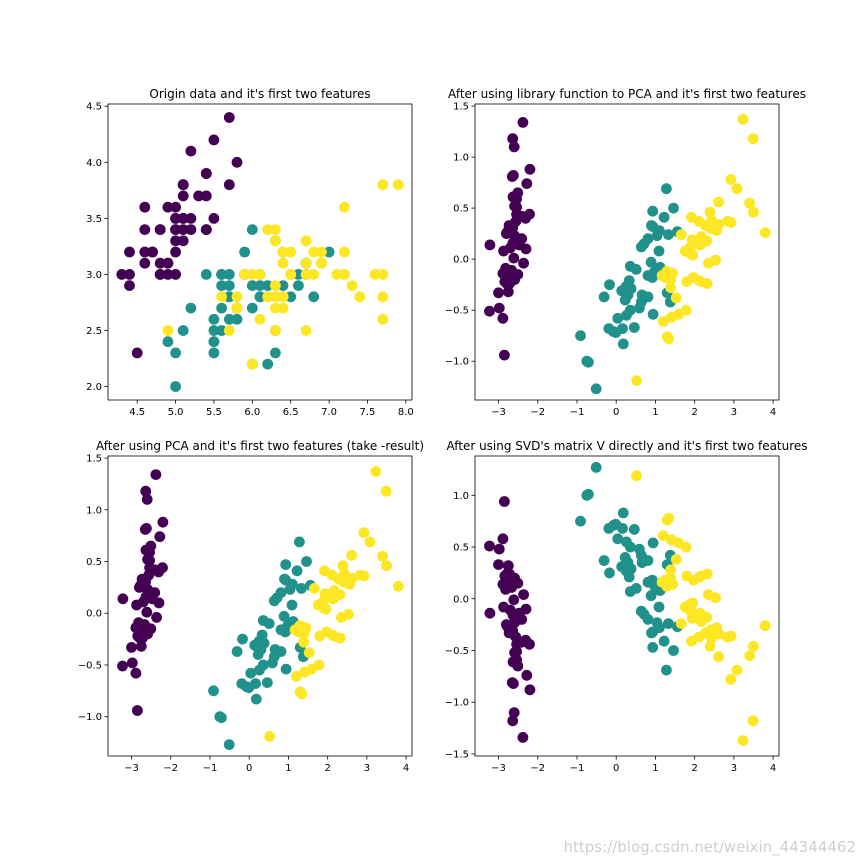 This screenshot has height=864, width=864. What do you see at coordinates (94, 219) in the screenshot?
I see `y-tick-label: 3.5` at bounding box center [94, 219].